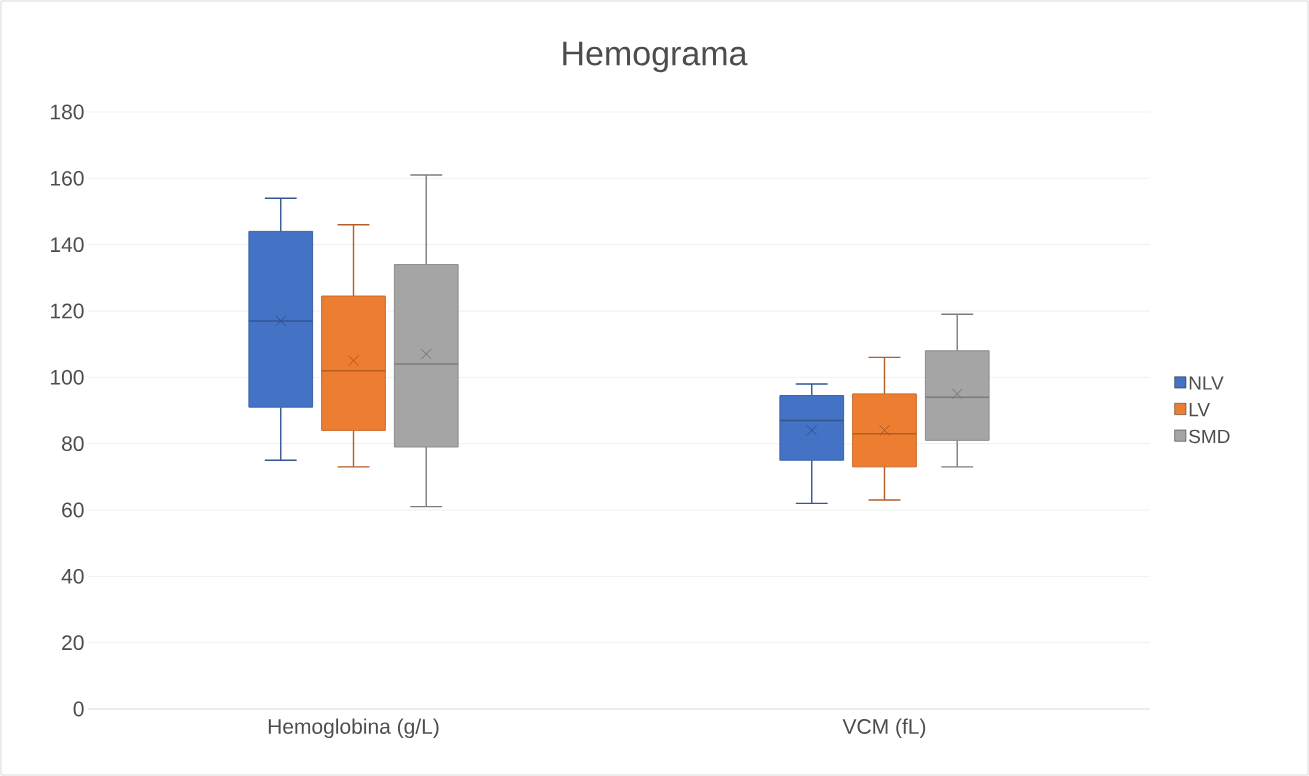  I want to click on legend-label: NLV, so click(1206, 383).